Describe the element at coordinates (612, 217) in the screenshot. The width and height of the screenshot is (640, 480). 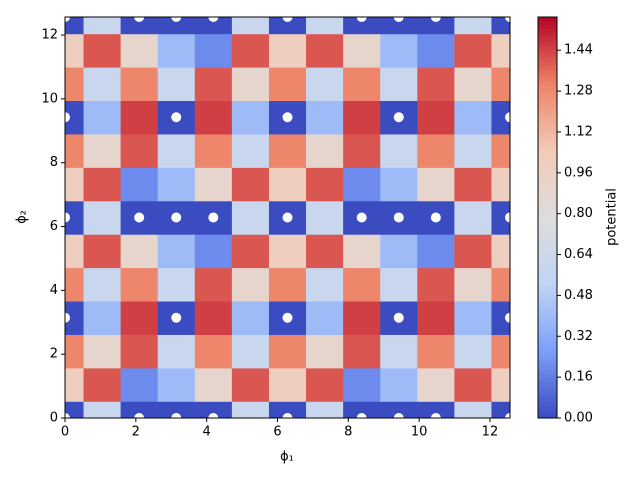
I see `colorbar-label: potential` at that location.